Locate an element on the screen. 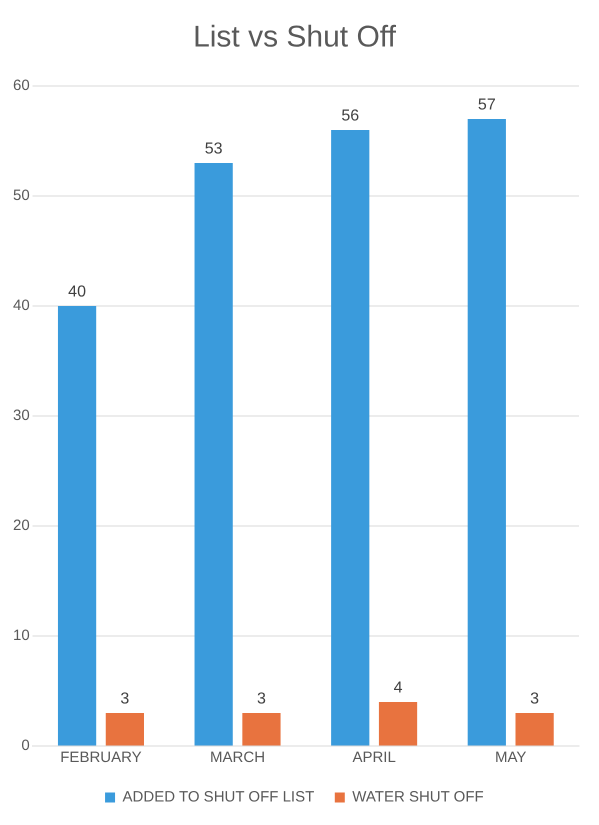 The image size is (599, 825). data-label: 4 is located at coordinates (398, 687).